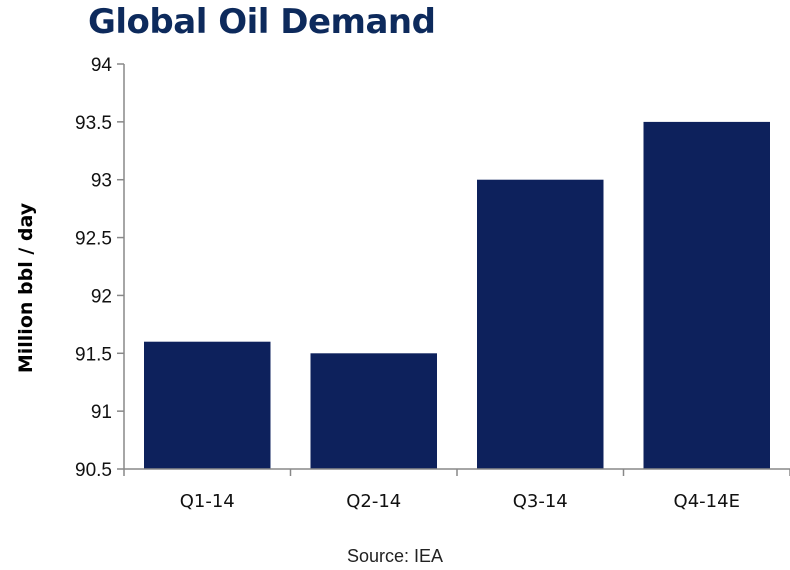  I want to click on y-tick-label: 91.5, so click(93, 354).